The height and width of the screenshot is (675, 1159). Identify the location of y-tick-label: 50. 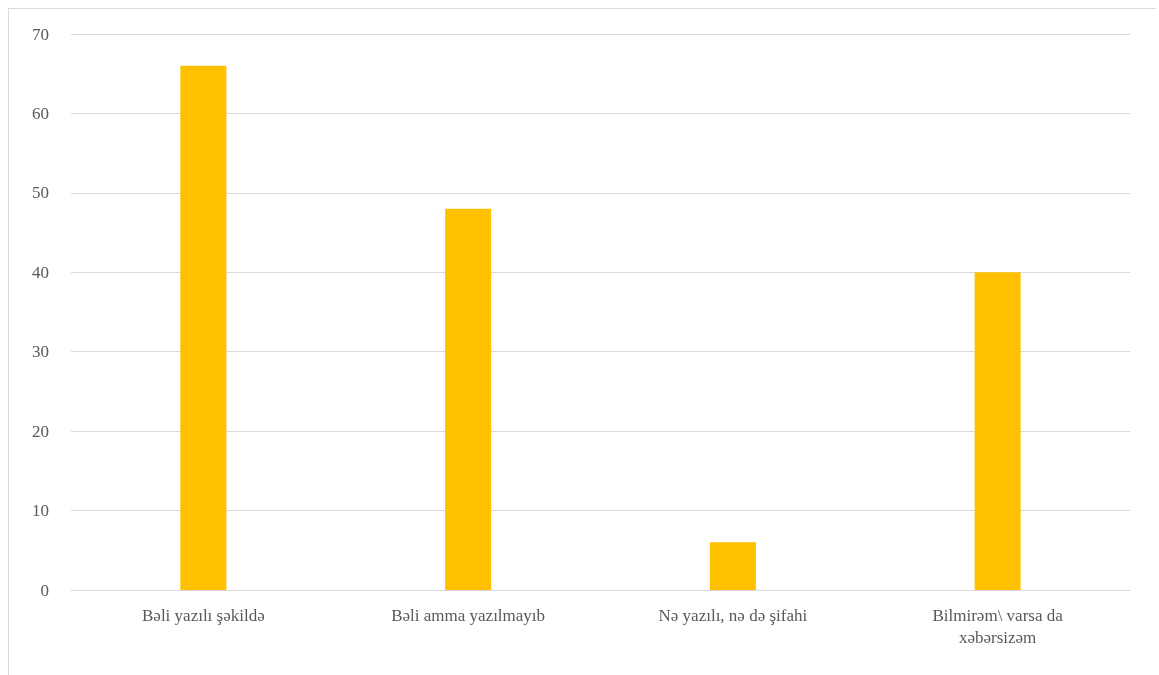
(40, 193).